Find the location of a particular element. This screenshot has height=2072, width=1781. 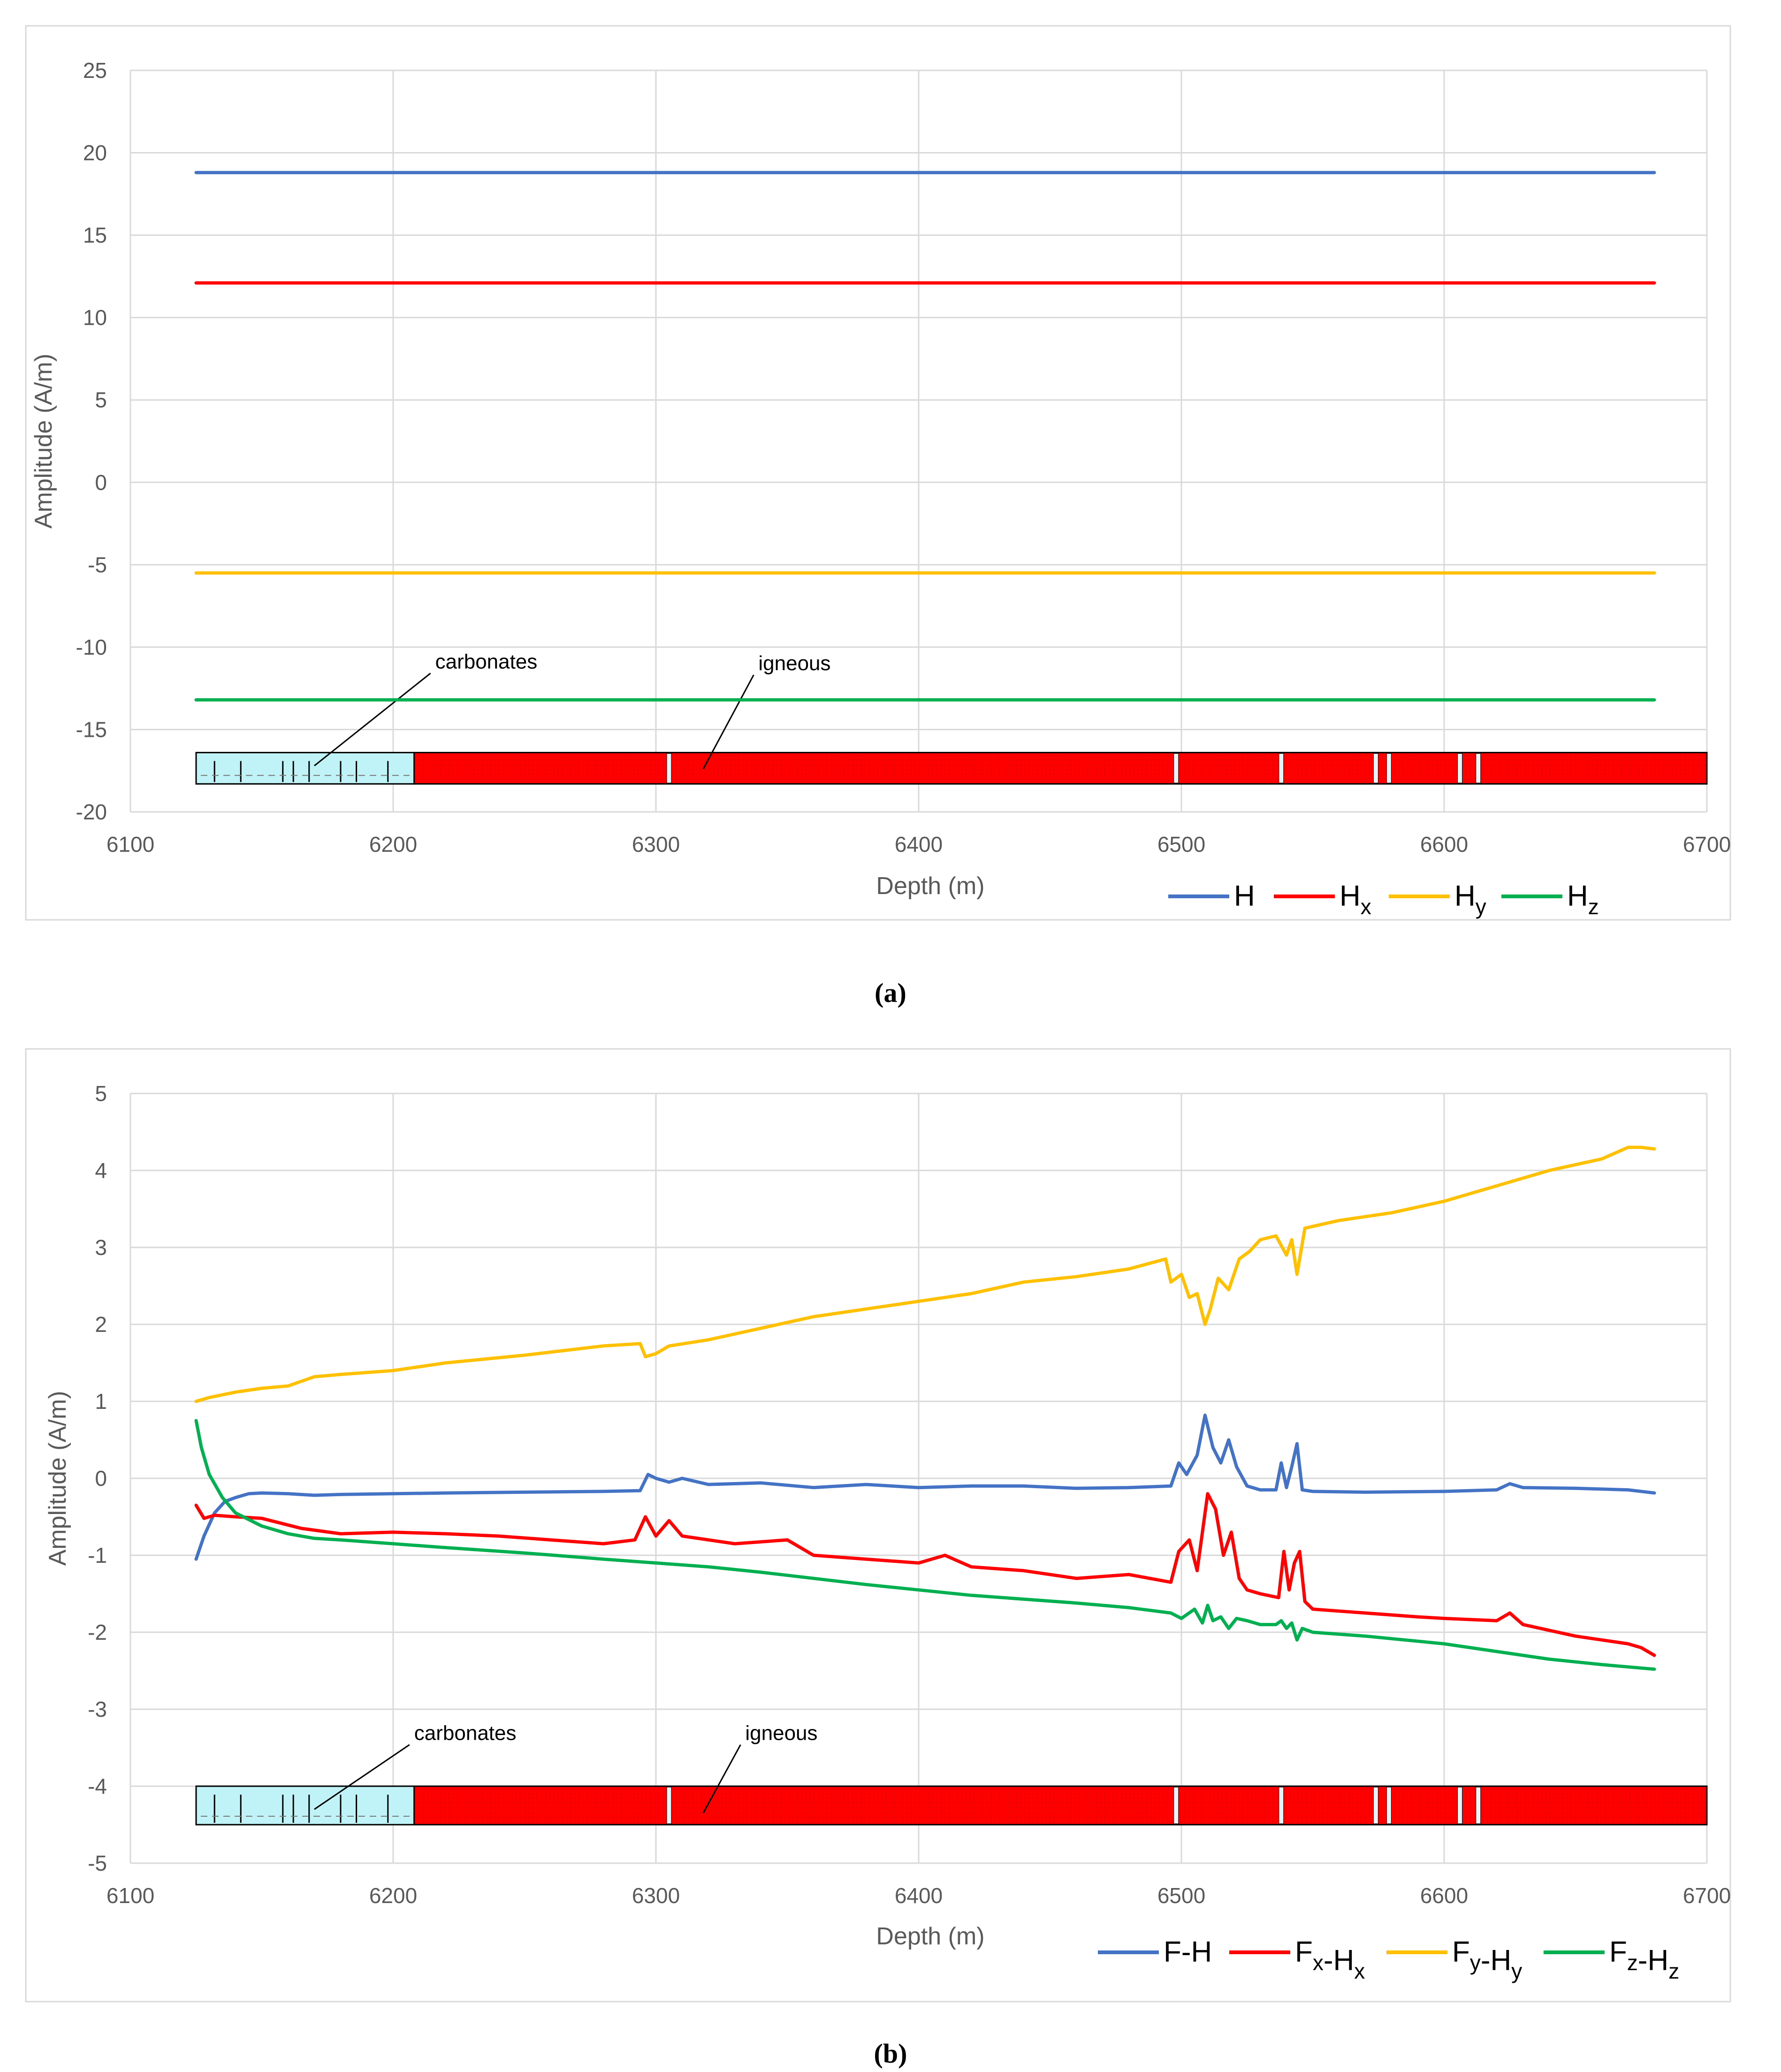

legend: H Hx Hy Hz is located at coordinates (1383, 900).